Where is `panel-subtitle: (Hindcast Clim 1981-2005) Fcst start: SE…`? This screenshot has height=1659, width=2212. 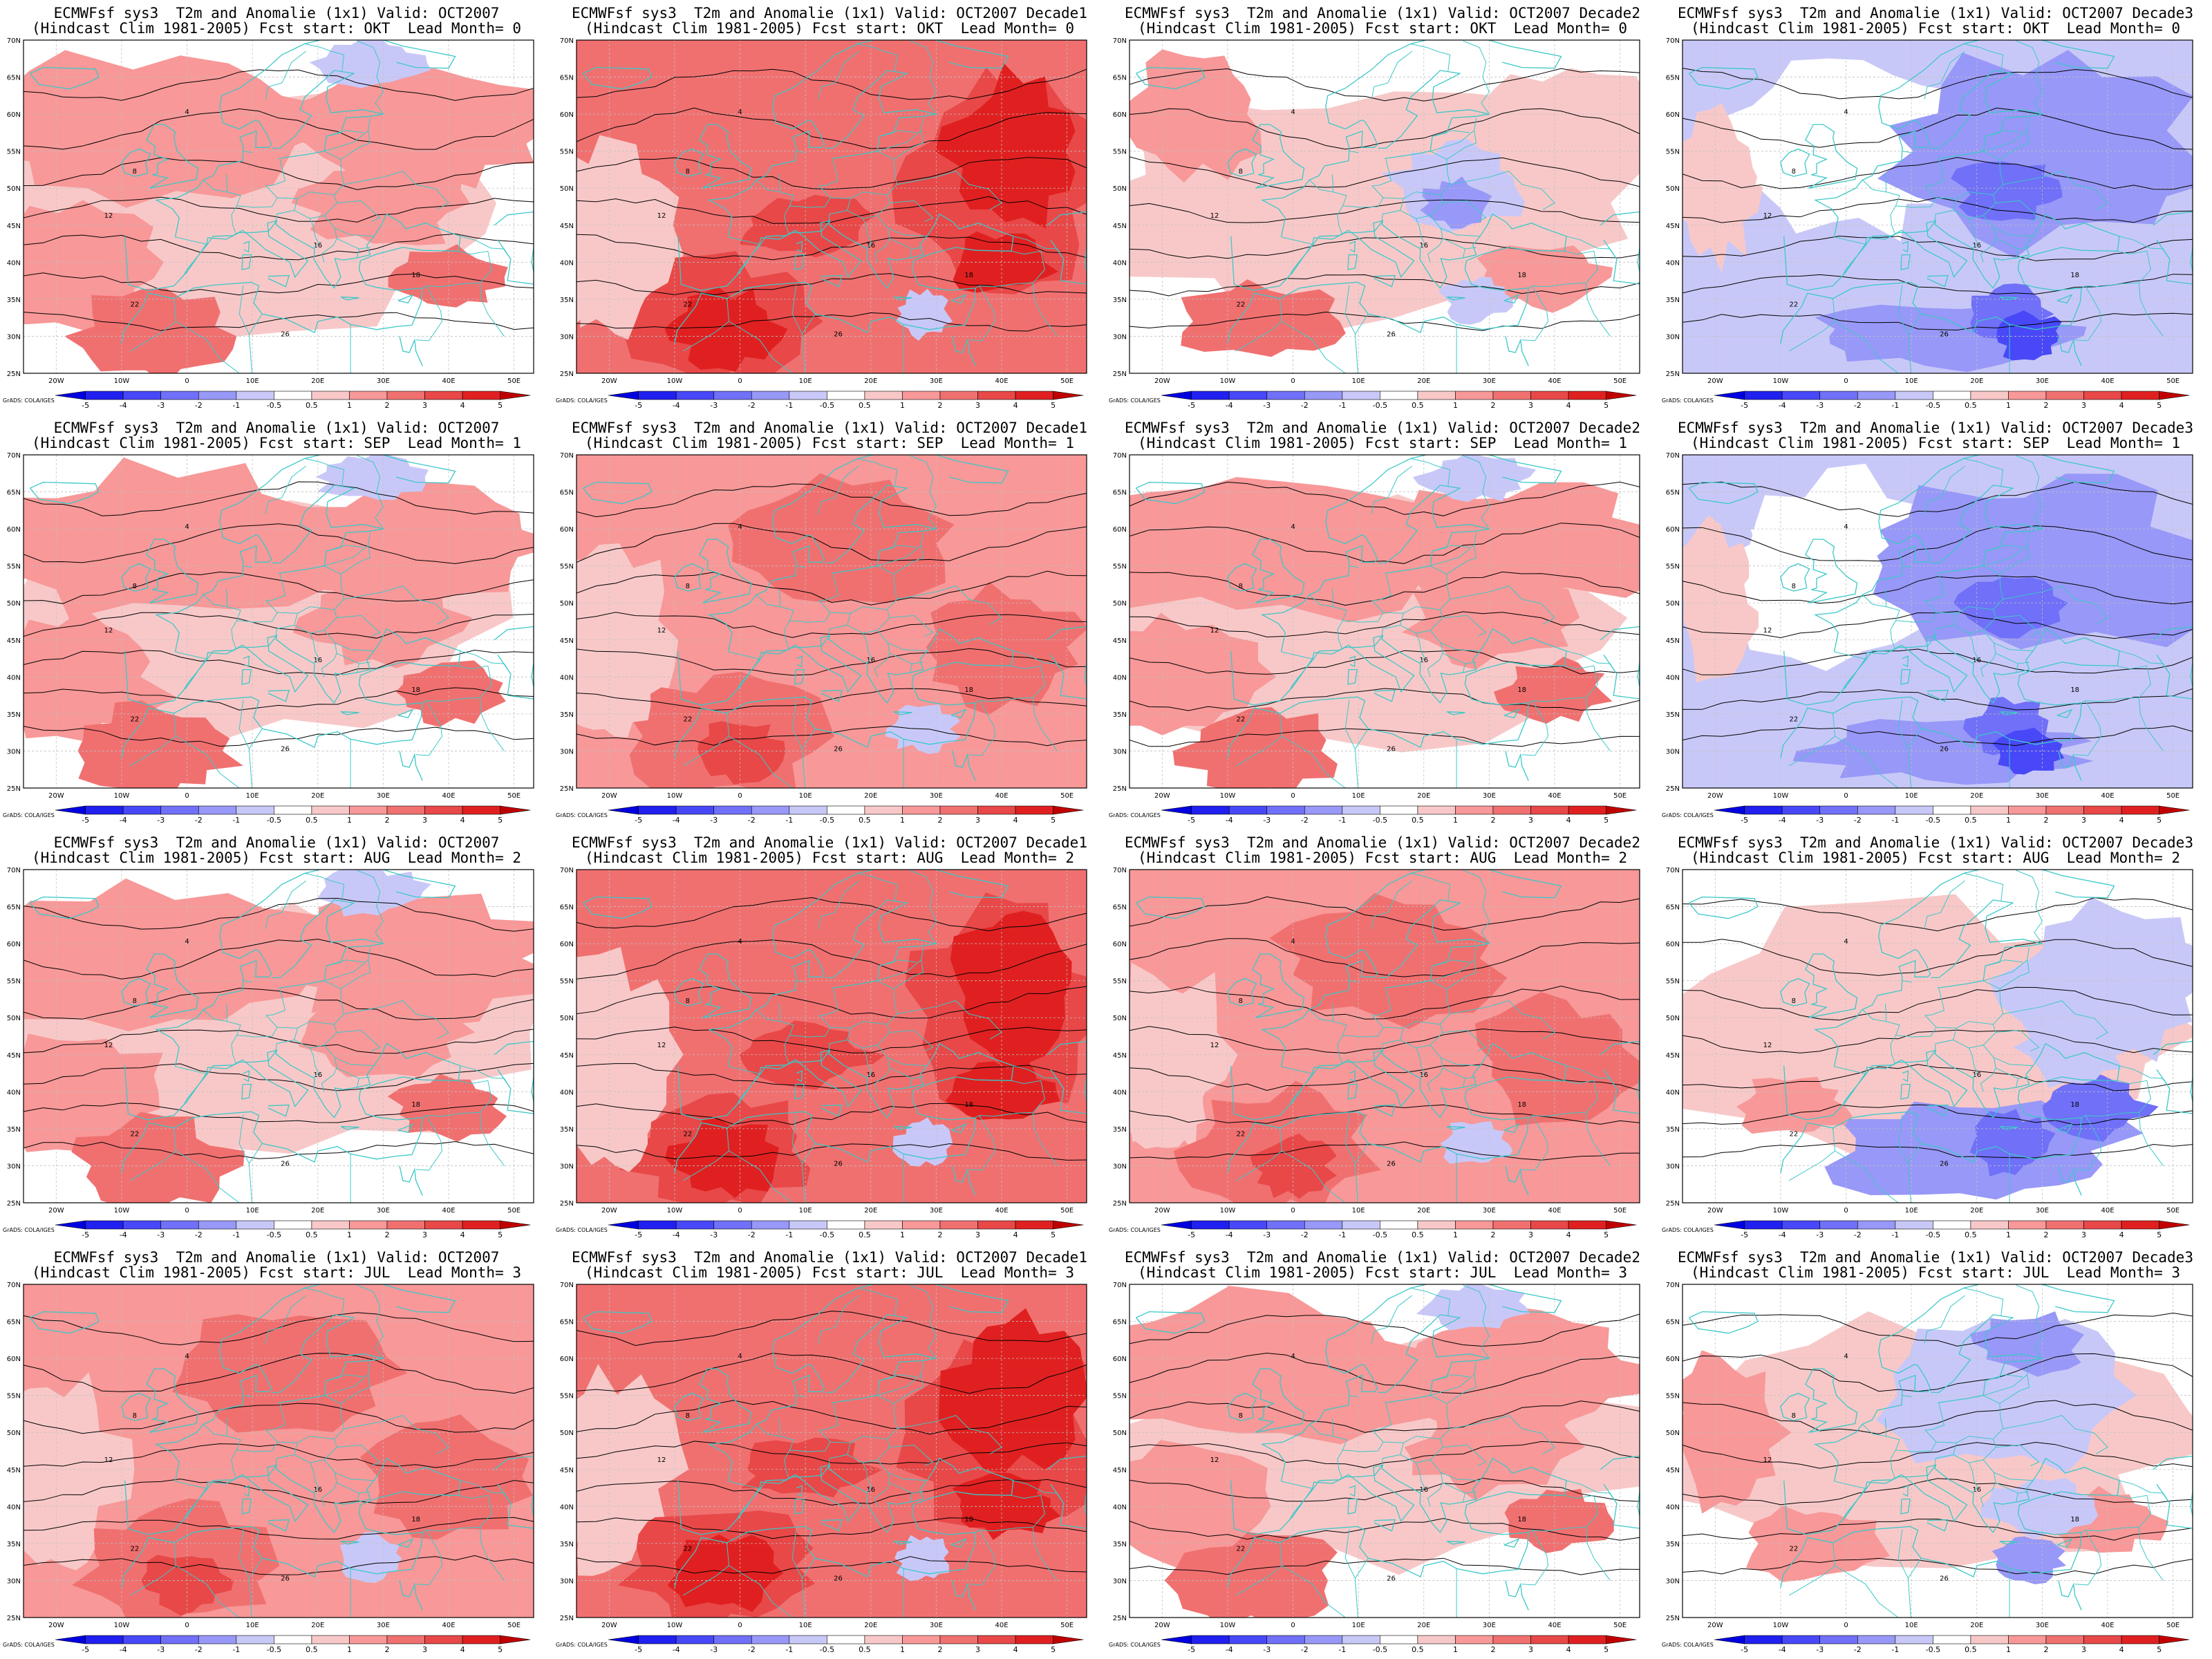
panel-subtitle: (Hindcast Clim 1981-2005) Fcst start: SE… is located at coordinates (829, 443).